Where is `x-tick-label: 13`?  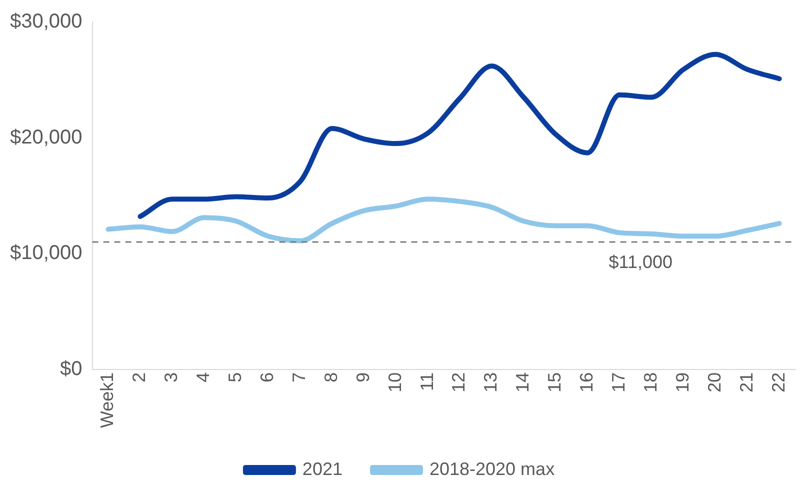 x-tick-label: 13 is located at coordinates (490, 382).